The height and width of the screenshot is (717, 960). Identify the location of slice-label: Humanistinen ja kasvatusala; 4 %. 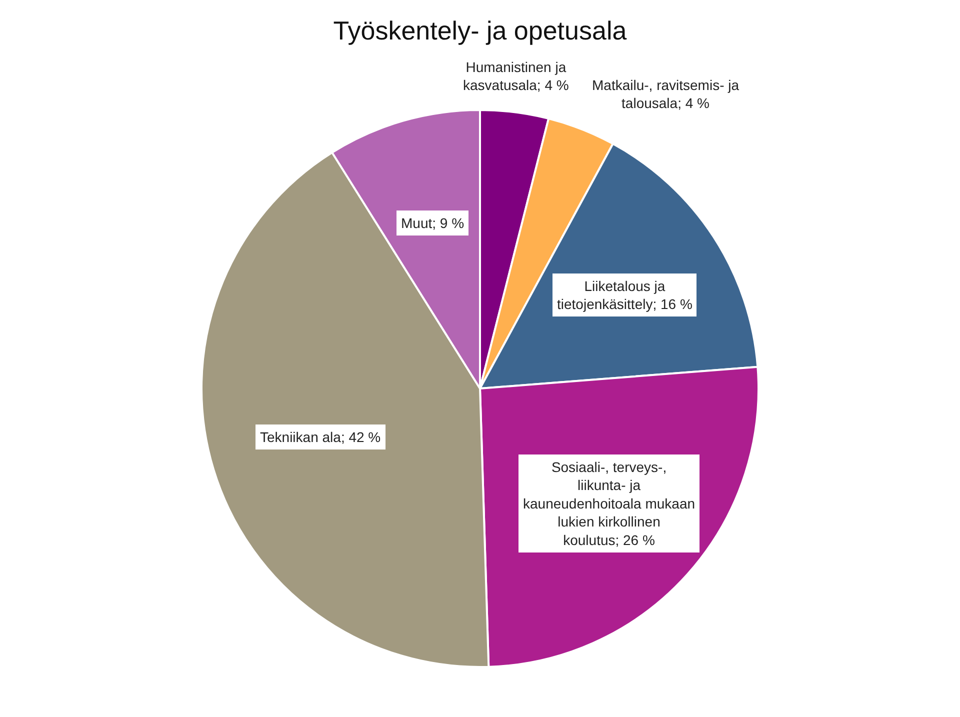
(516, 76).